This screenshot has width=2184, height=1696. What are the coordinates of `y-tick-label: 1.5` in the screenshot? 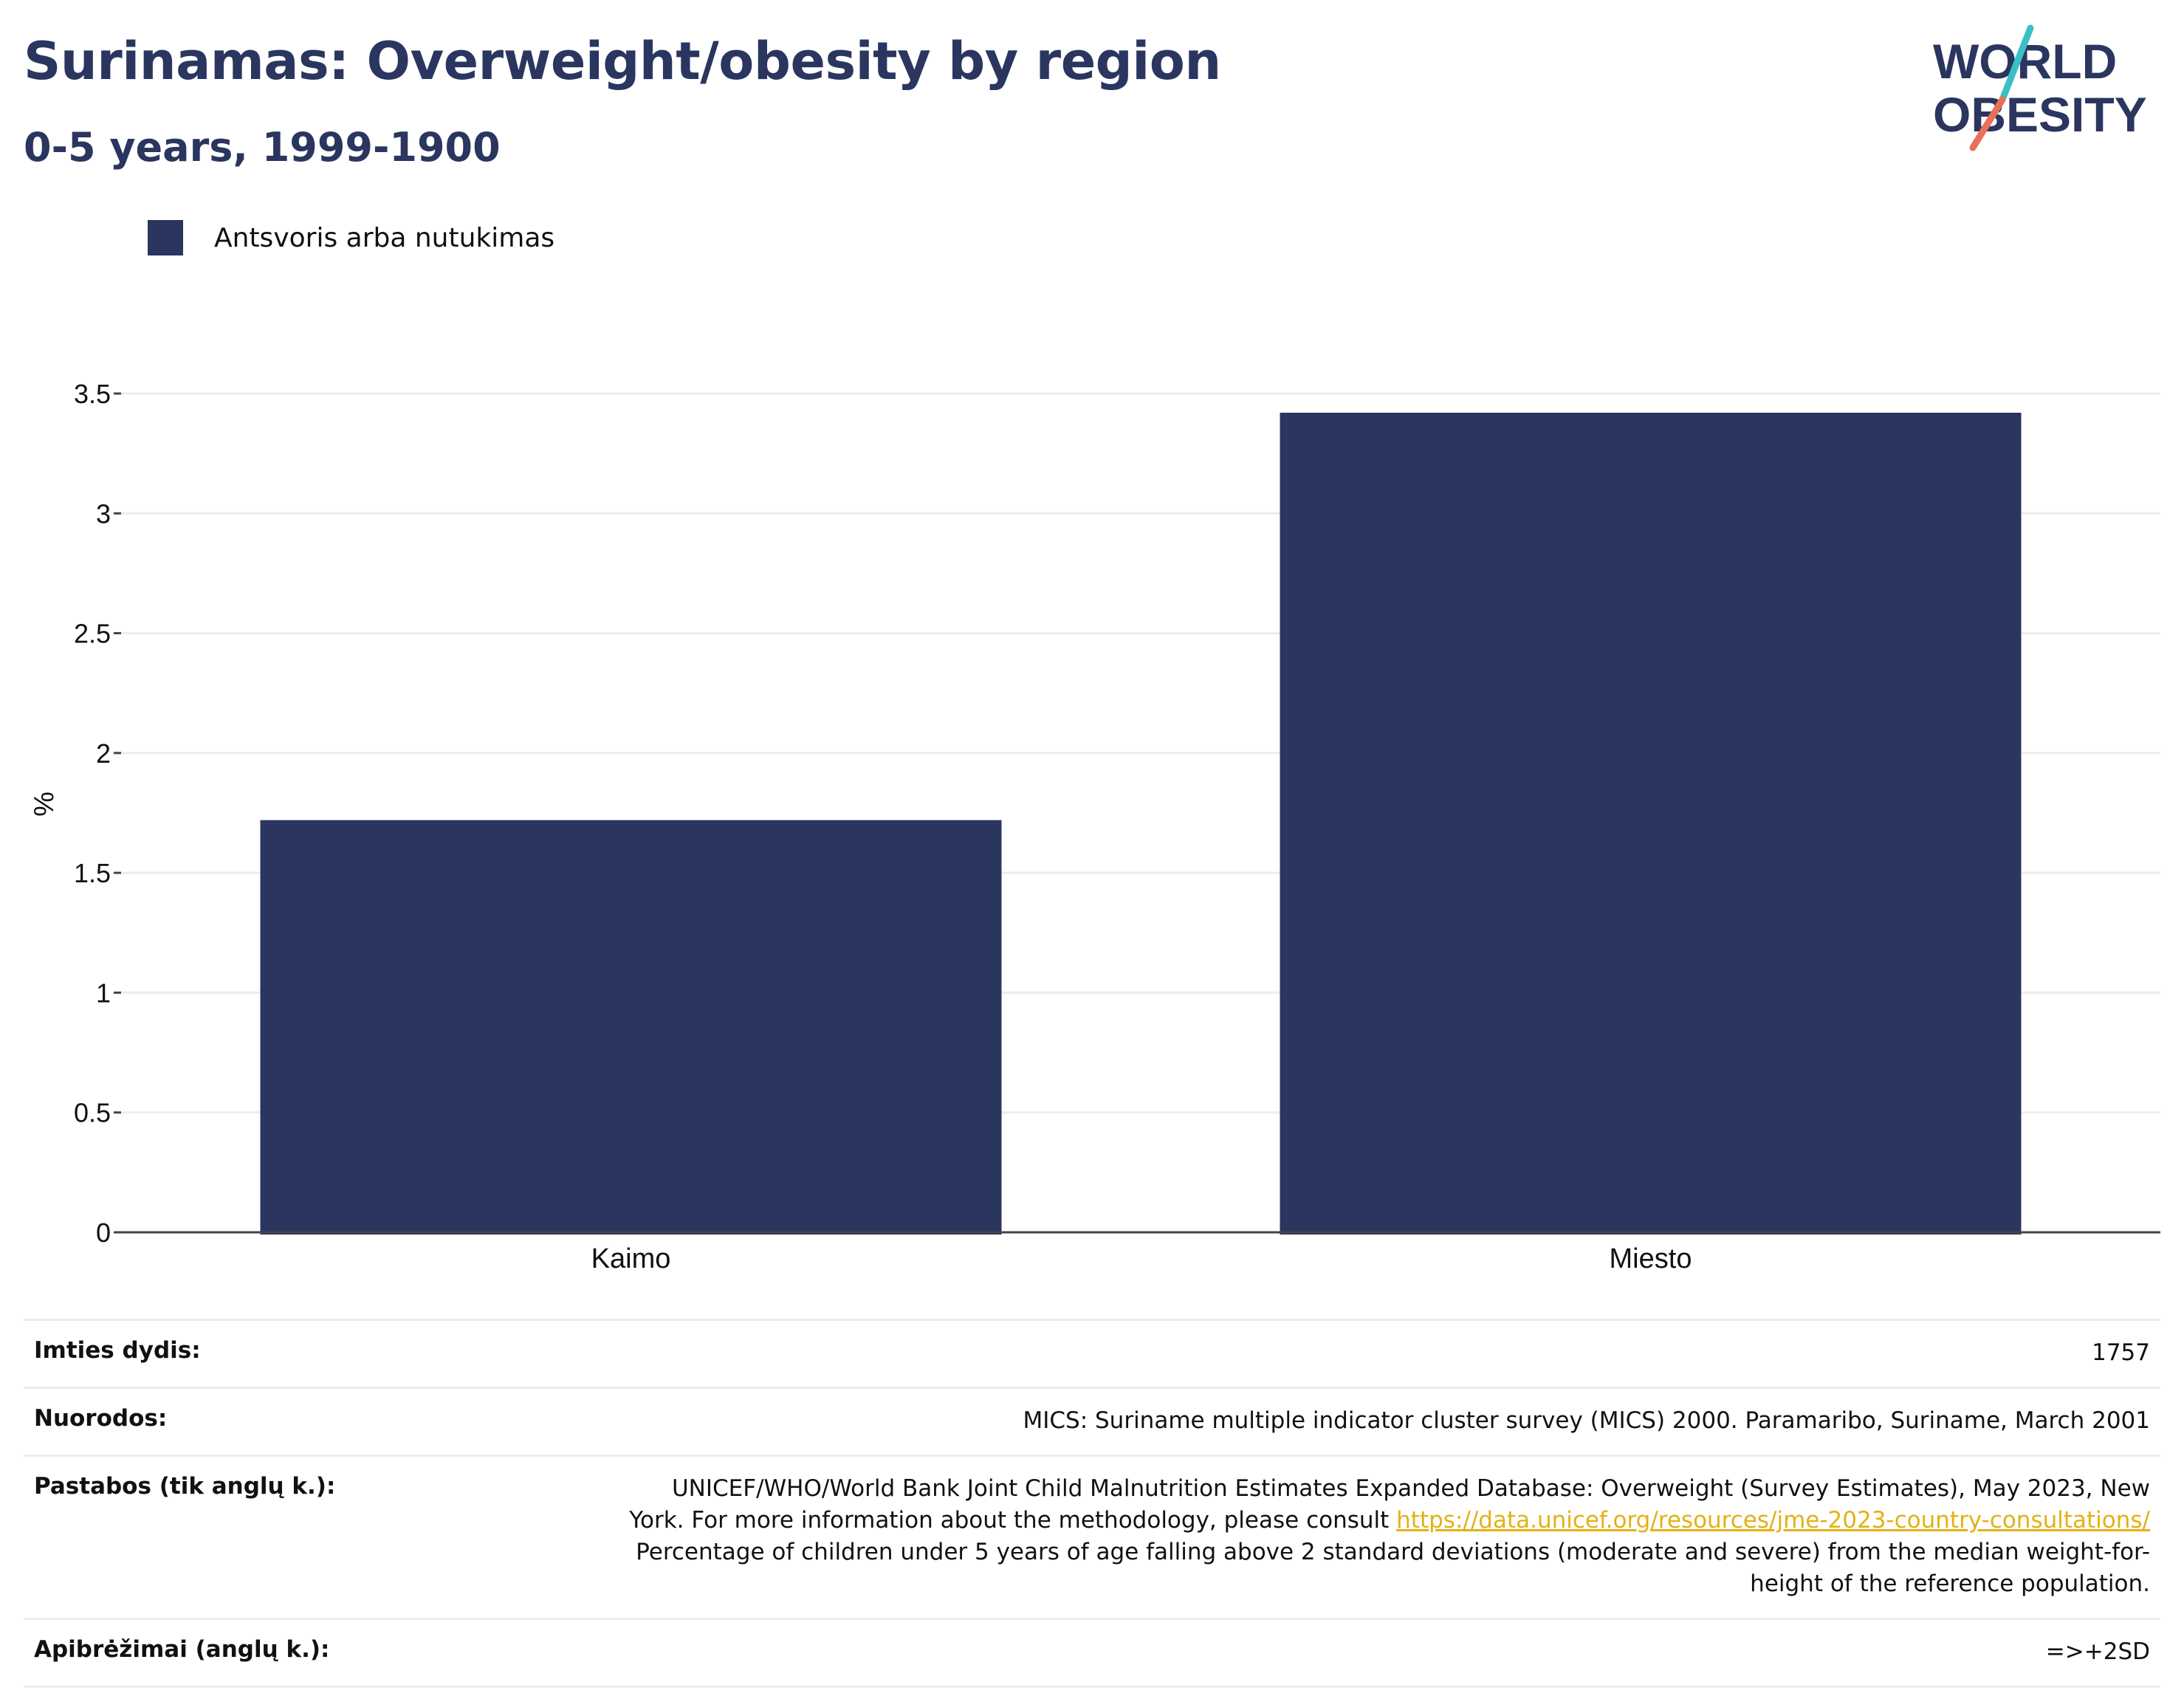 It's located at (93, 873).